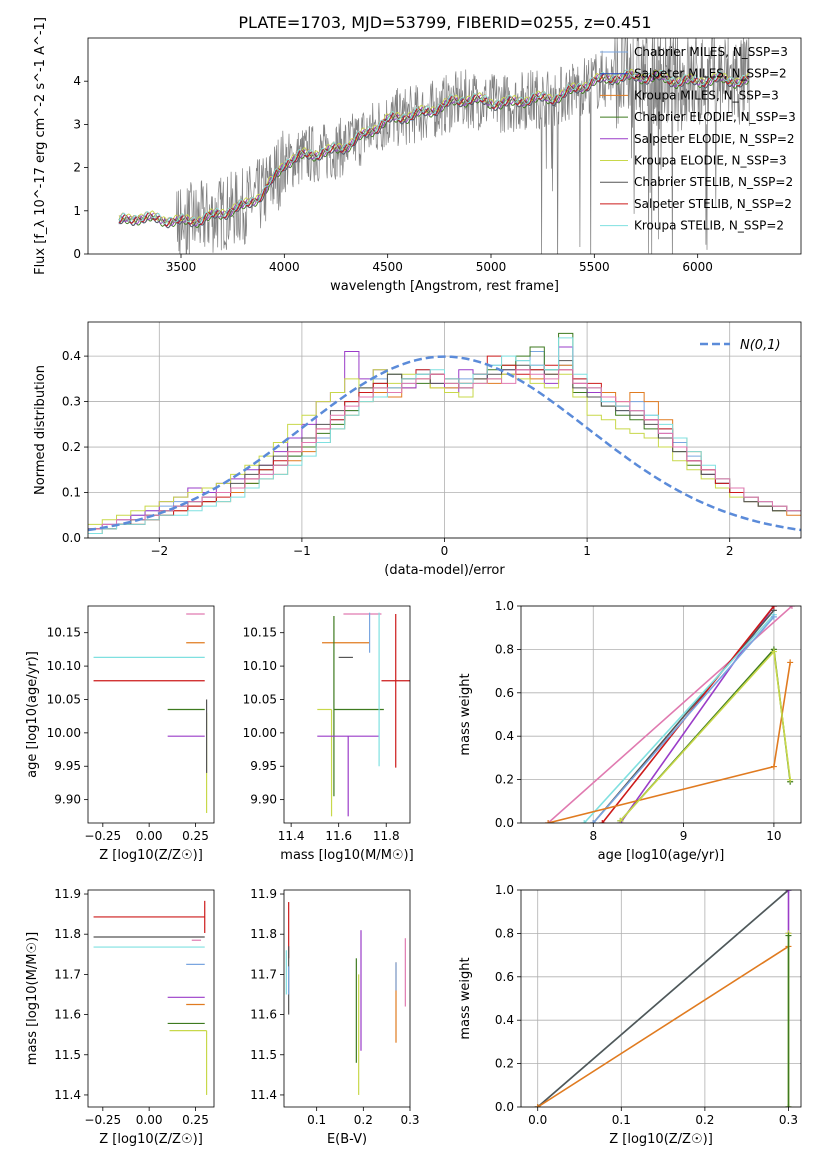 This screenshot has width=819, height=1170. Describe the element at coordinates (715, 117) in the screenshot. I see `legend-label: Chabrier ELODIE, N_SSP=3` at that location.